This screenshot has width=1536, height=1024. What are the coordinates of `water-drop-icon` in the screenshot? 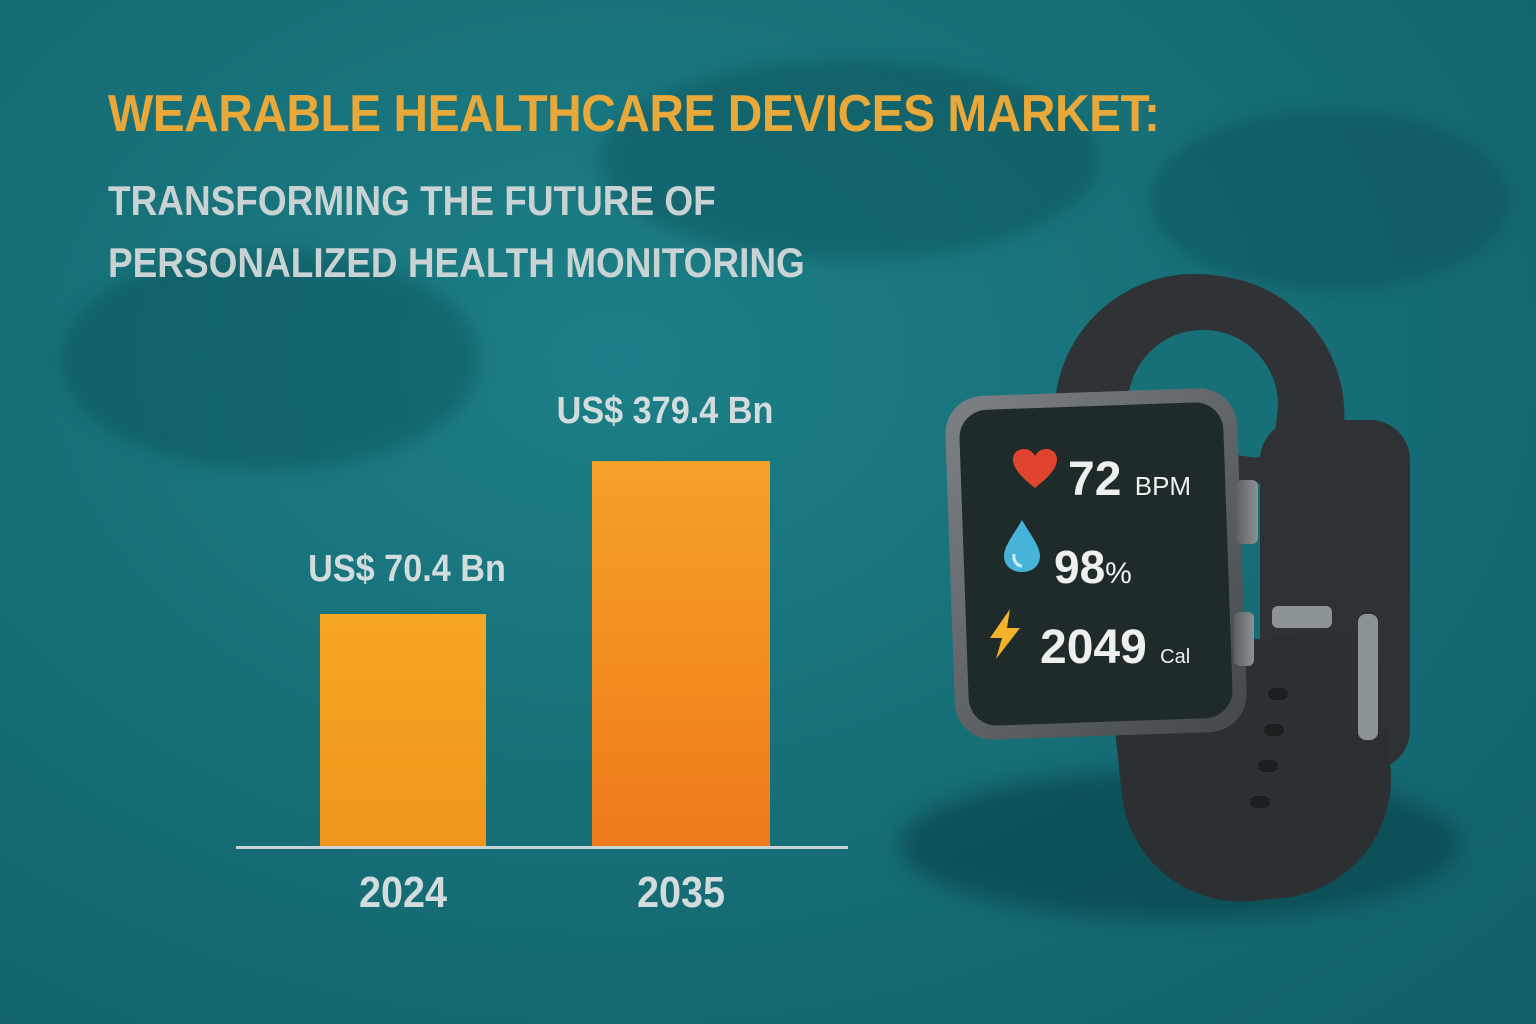 It's located at (1022, 546).